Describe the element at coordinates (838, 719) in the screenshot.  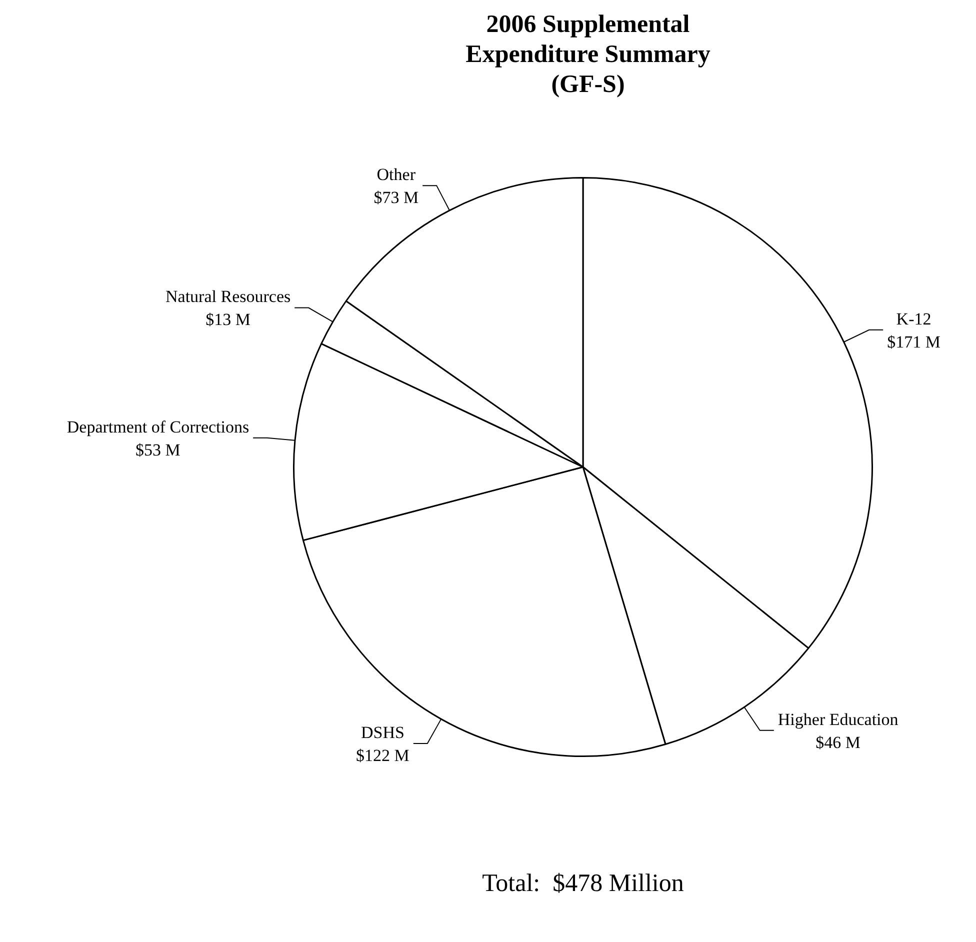
I see `slice-label: Higher Education` at that location.